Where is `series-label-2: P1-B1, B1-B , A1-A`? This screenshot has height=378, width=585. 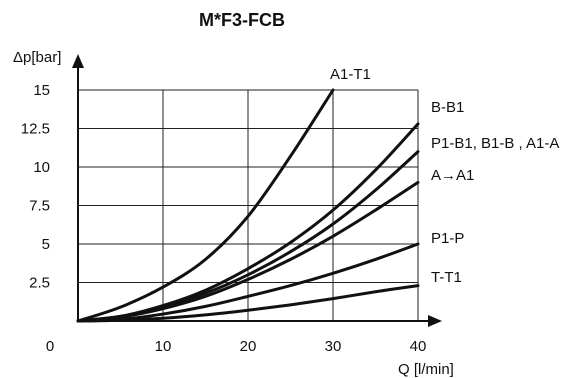 series-label-2: P1-B1, B1-B , A1-A is located at coordinates (495, 143).